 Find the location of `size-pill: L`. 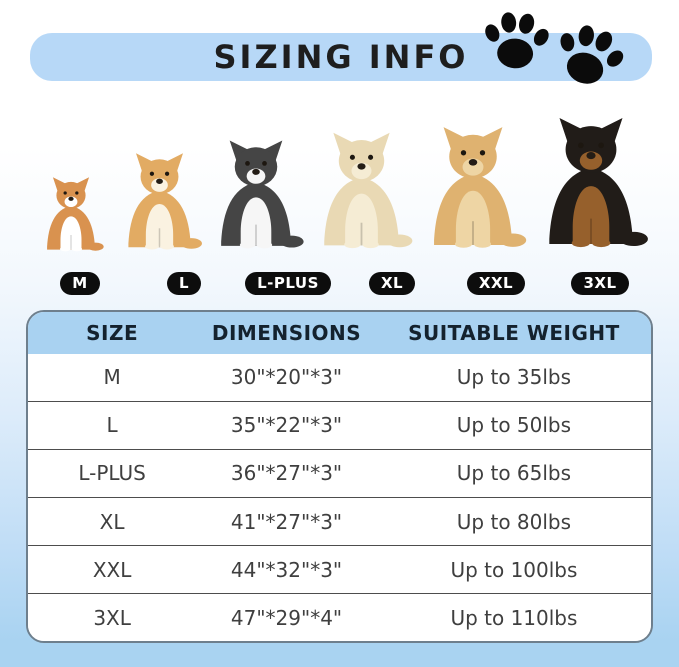

size-pill: L is located at coordinates (184, 283).